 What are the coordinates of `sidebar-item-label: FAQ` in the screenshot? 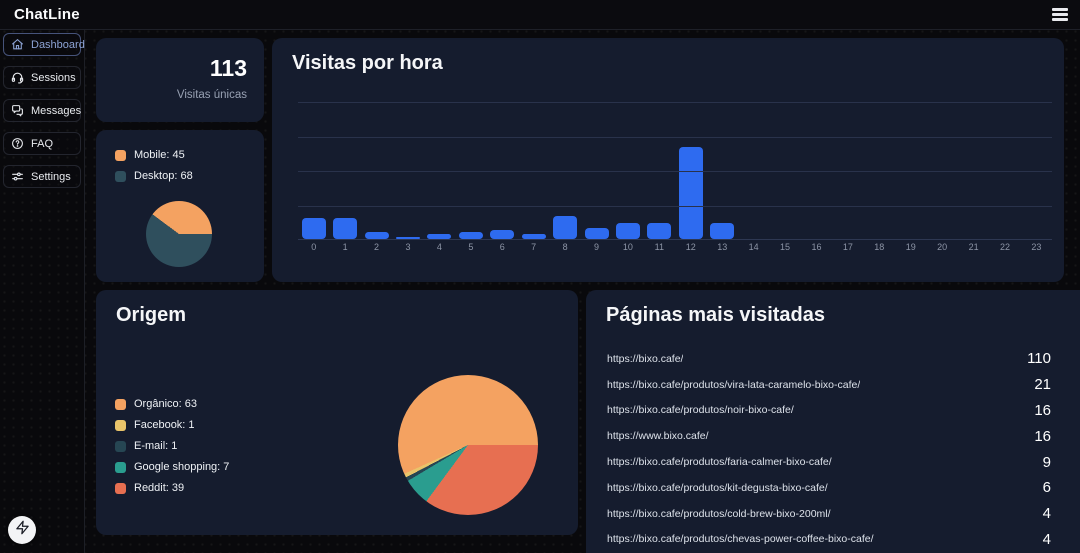 It's located at (42, 143).